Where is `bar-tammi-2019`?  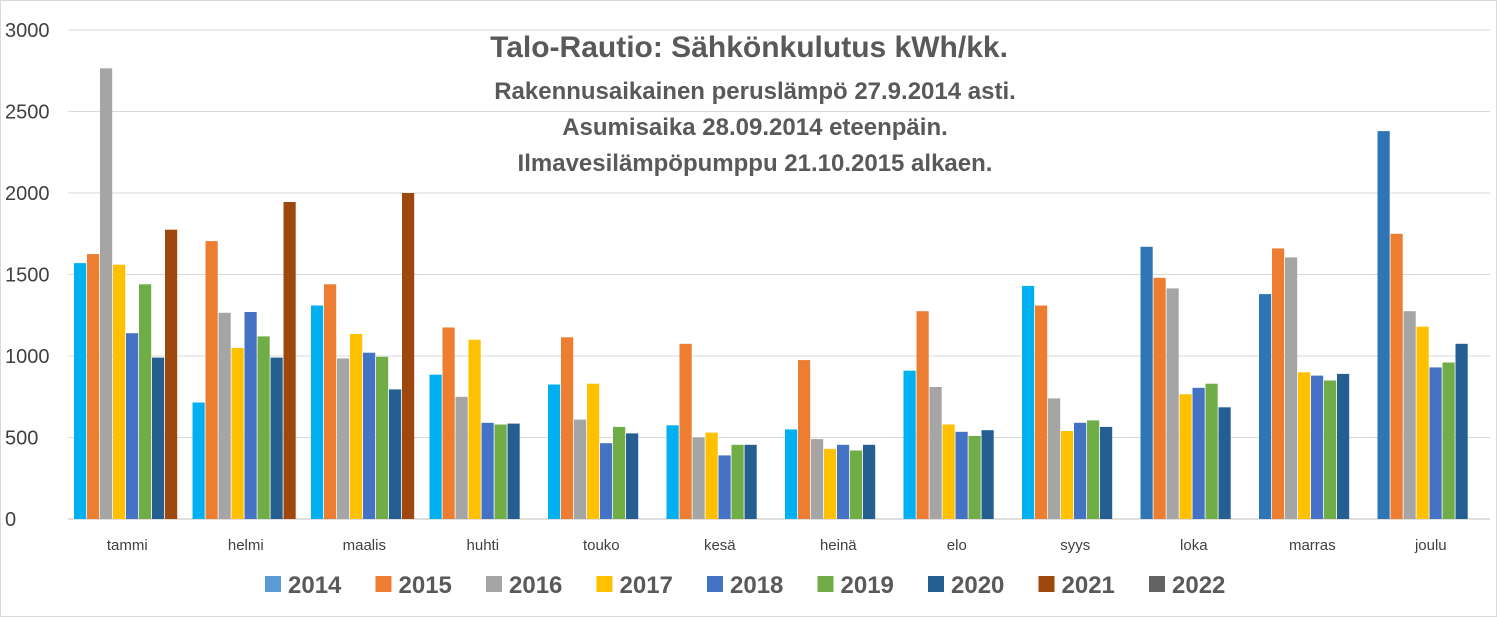 bar-tammi-2019 is located at coordinates (145, 401).